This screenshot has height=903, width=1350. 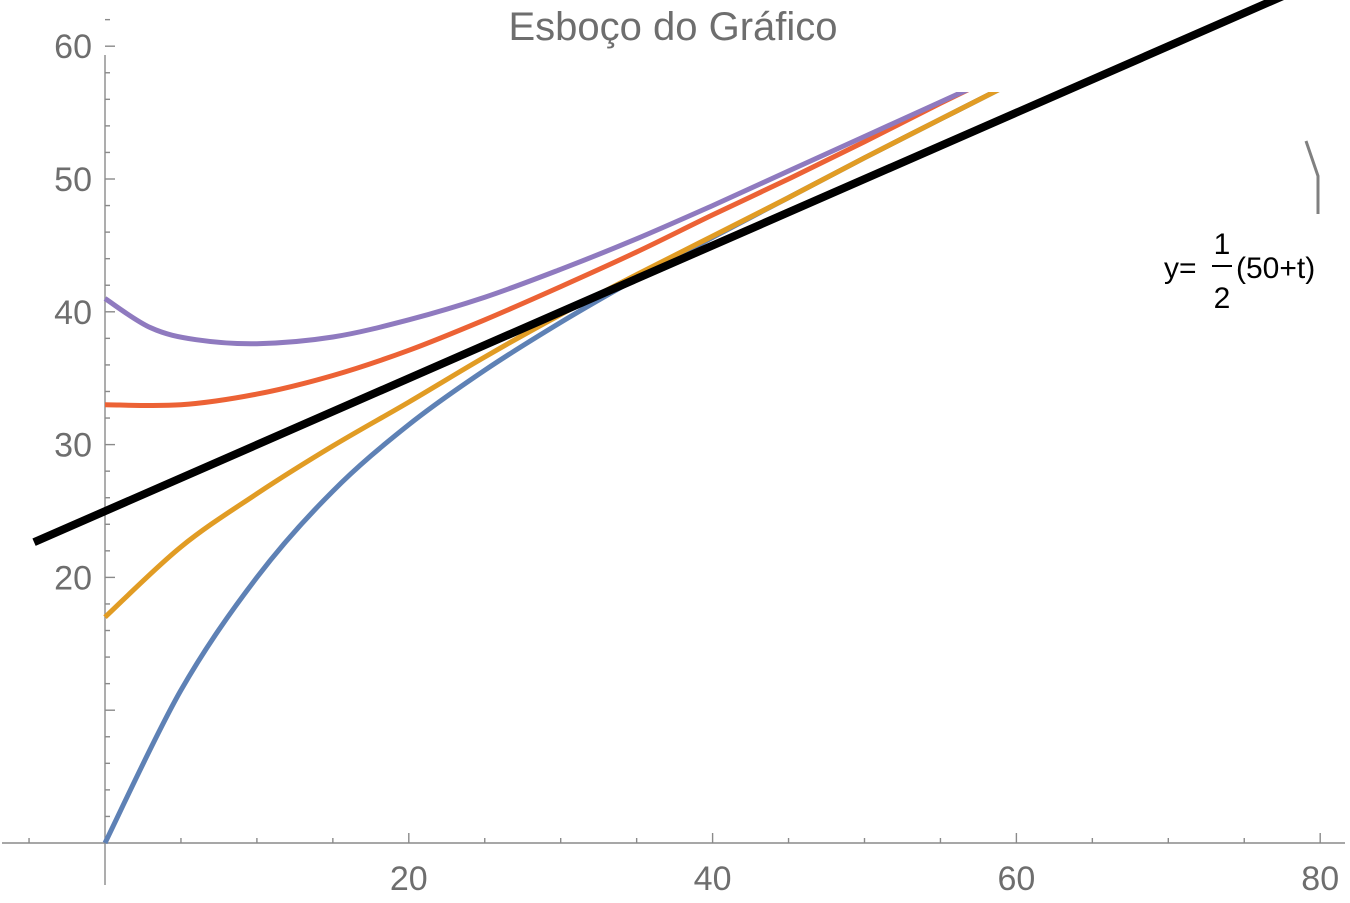 What do you see at coordinates (1312, 177) in the screenshot?
I see `annotation-leader-line` at bounding box center [1312, 177].